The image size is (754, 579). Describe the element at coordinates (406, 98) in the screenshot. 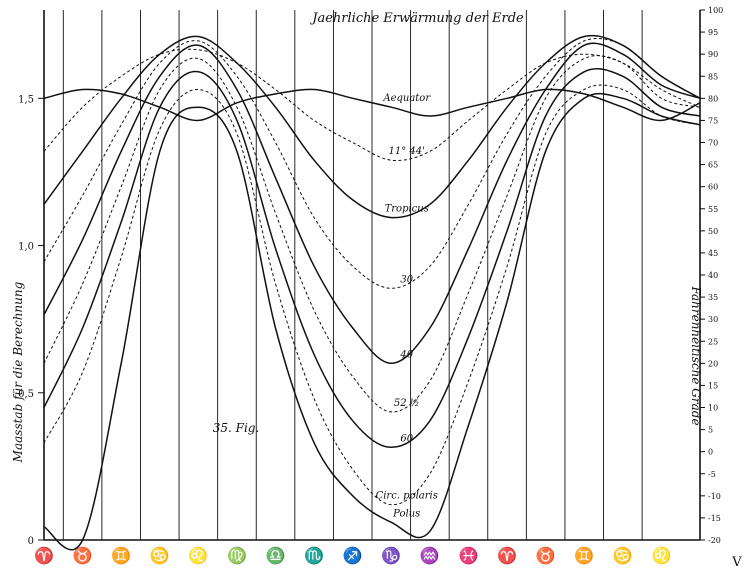

I see `curve-label-aequator: Aequator` at that location.